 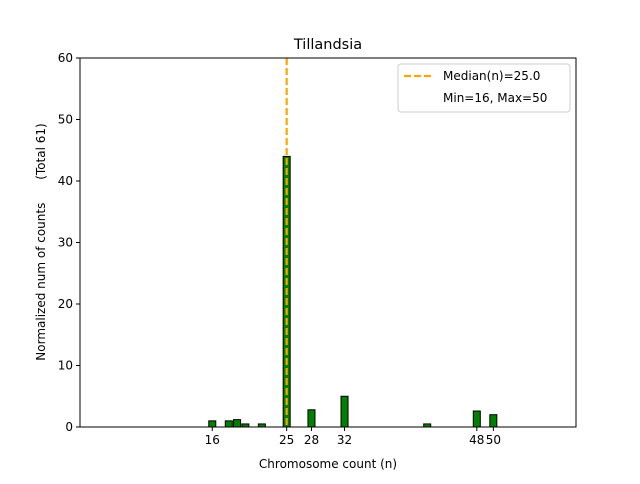 I want to click on y-tick-label: 60, so click(x=65, y=58).